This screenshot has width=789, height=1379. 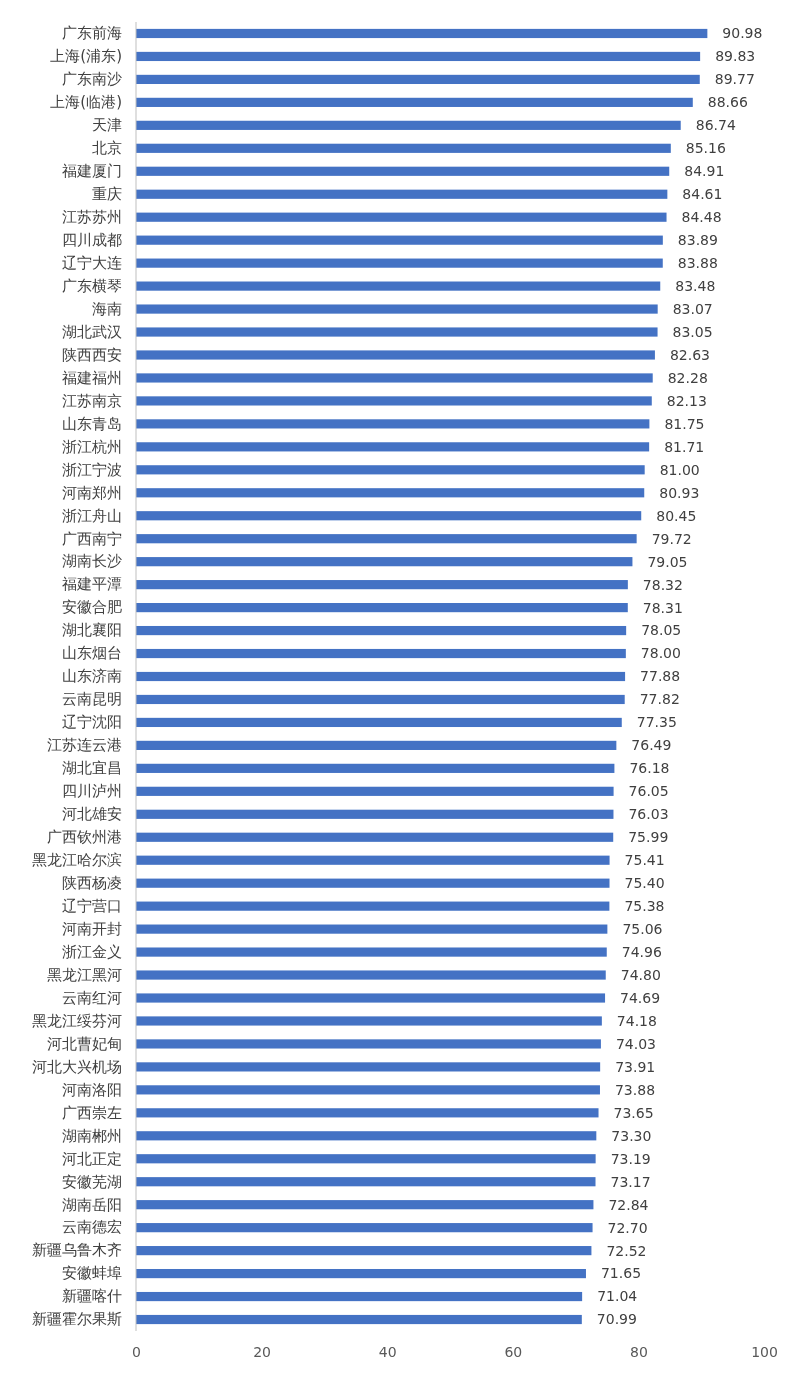 What do you see at coordinates (92, 239) in the screenshot?
I see `y-tick-label: 四川成都` at bounding box center [92, 239].